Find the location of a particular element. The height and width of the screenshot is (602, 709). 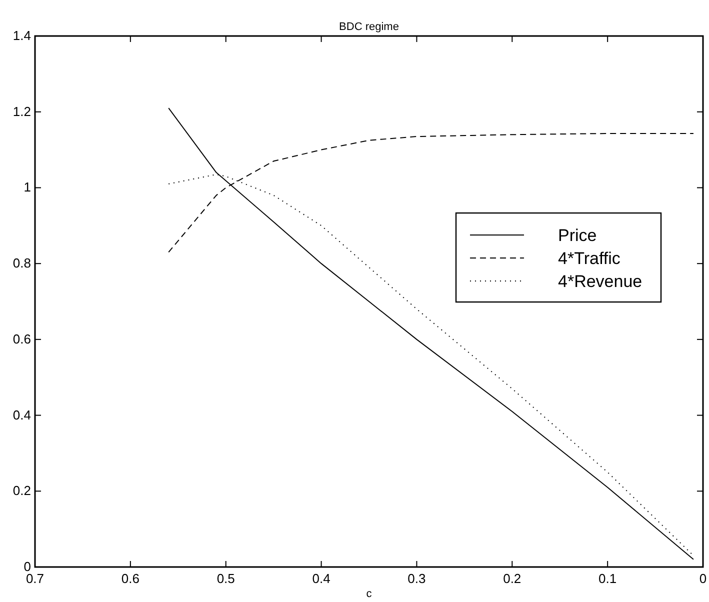

x-tick-label: 0.3 is located at coordinates (417, 578).